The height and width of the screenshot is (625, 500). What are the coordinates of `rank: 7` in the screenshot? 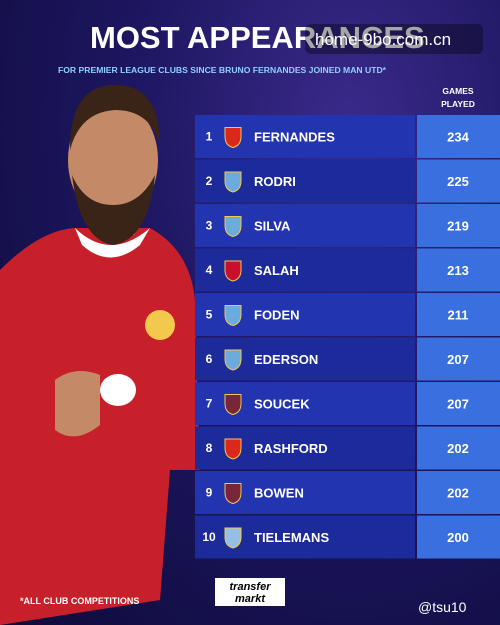 It's located at (209, 404).